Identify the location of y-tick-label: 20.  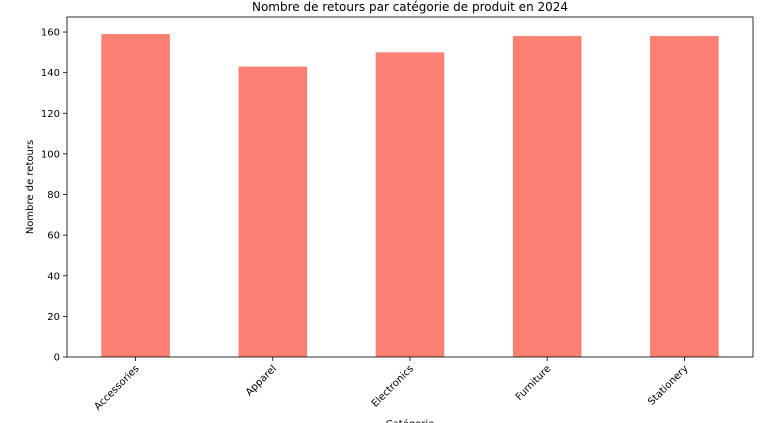
(53, 317).